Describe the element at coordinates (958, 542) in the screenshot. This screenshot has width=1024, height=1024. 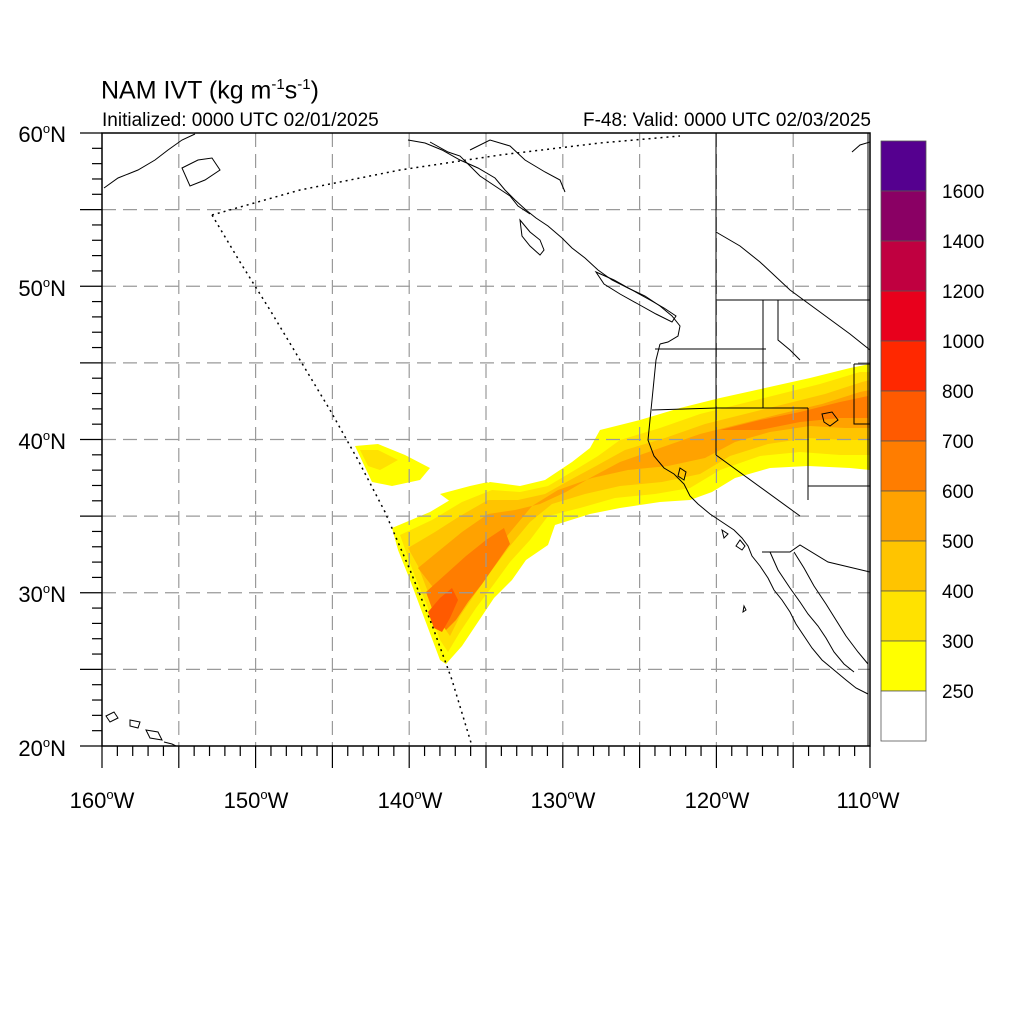
I see `colorbar-label: 500` at that location.